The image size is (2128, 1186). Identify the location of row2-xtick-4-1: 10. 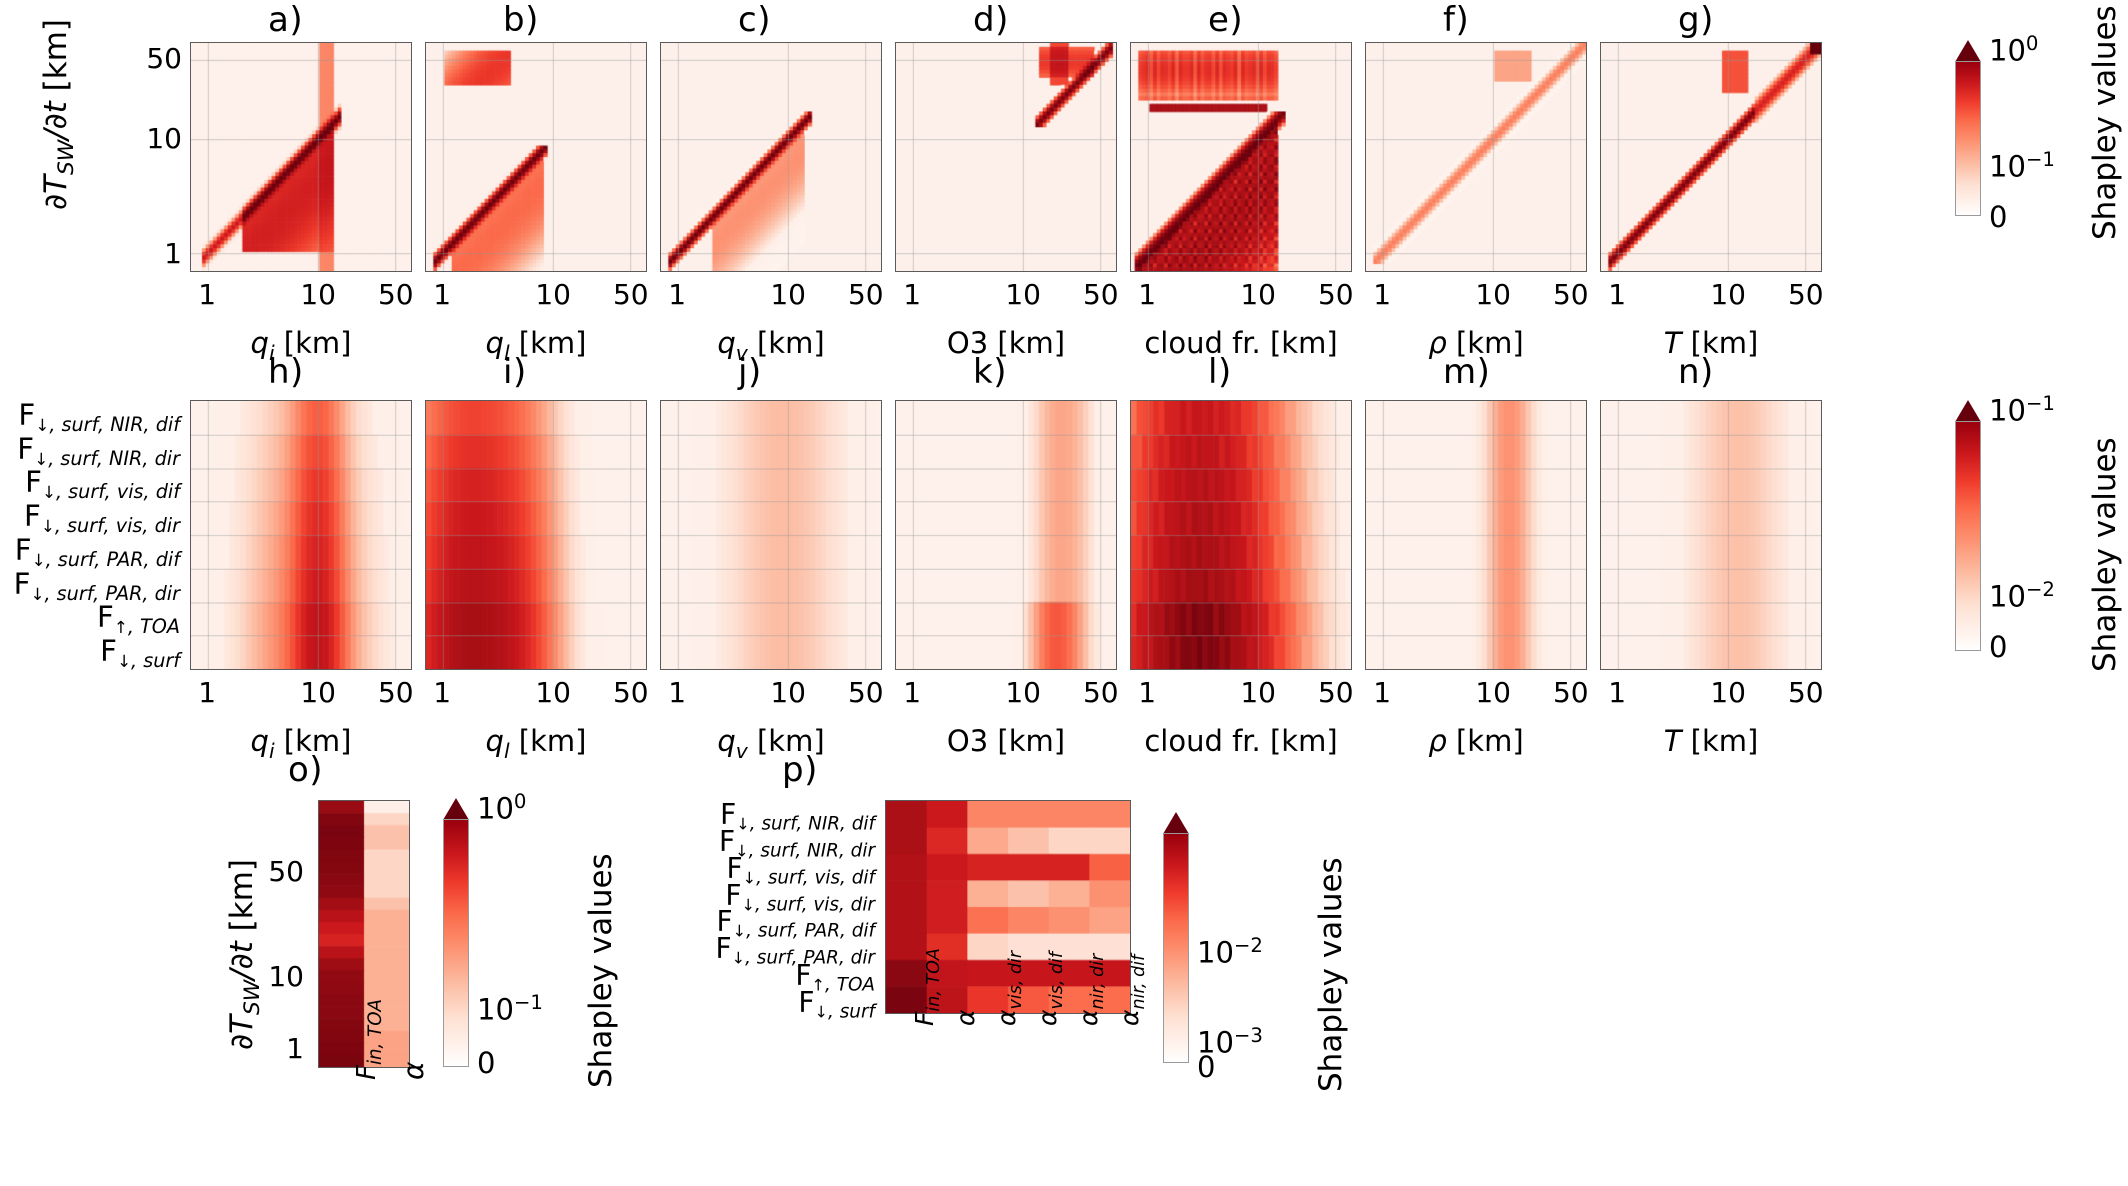
(1258, 692).